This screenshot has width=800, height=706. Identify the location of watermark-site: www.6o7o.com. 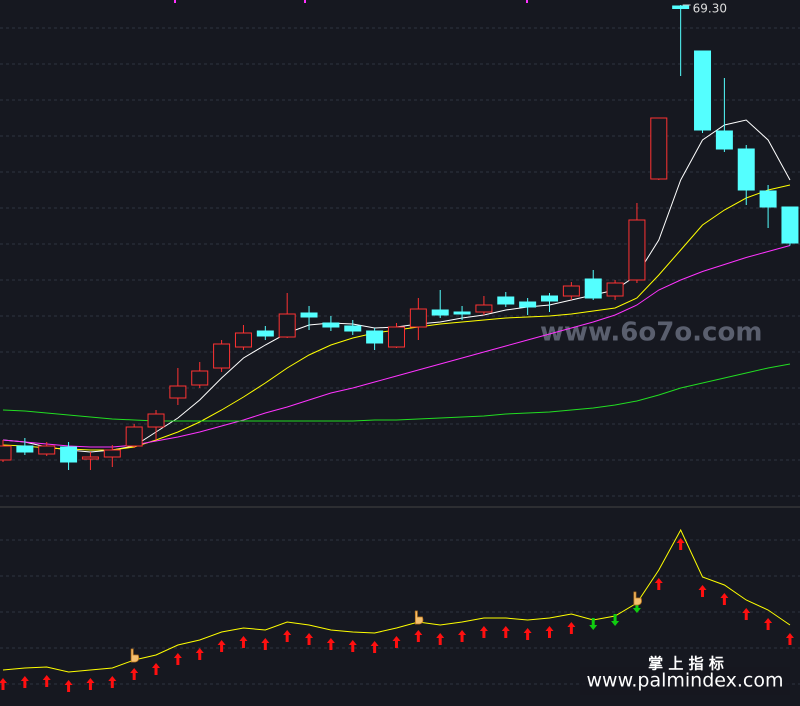
(651, 333).